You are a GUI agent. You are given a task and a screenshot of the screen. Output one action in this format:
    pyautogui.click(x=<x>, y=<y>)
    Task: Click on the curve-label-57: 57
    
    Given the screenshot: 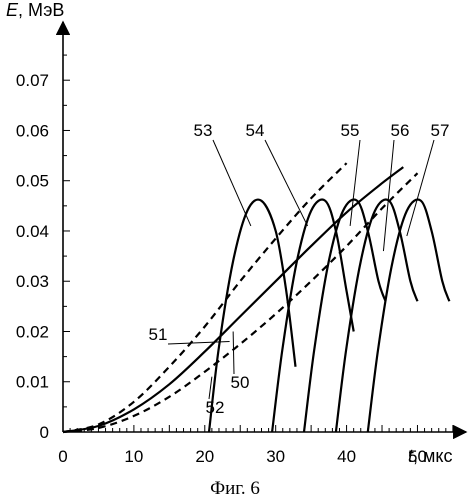 What is the action you would take?
    pyautogui.click(x=440, y=130)
    